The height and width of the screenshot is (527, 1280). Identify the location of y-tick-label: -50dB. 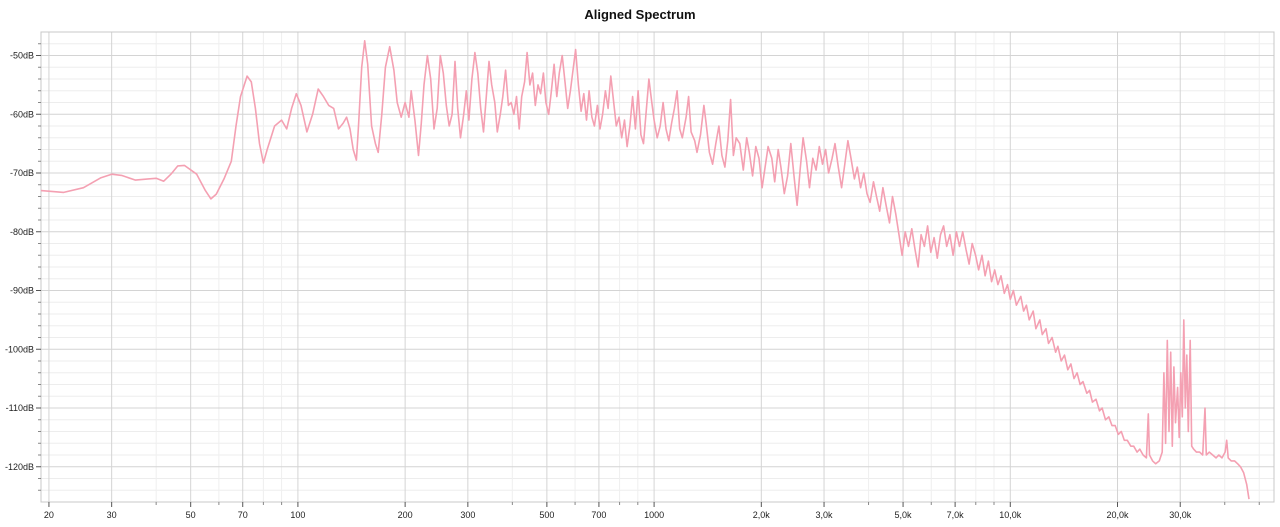
(22, 56).